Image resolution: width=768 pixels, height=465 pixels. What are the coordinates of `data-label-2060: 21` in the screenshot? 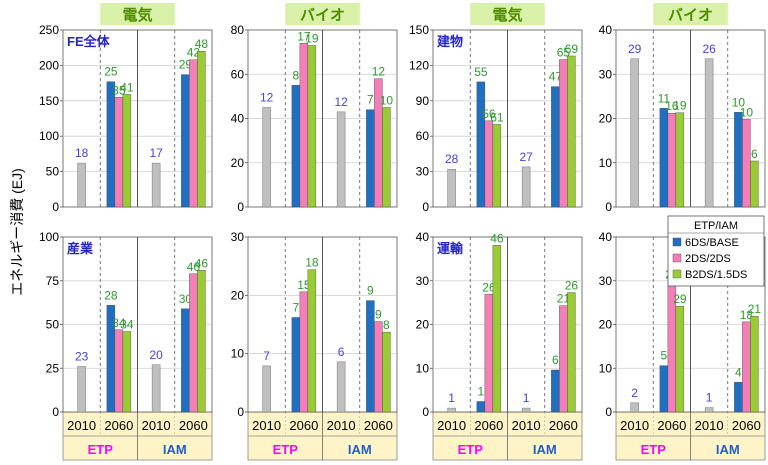 It's located at (755, 309).